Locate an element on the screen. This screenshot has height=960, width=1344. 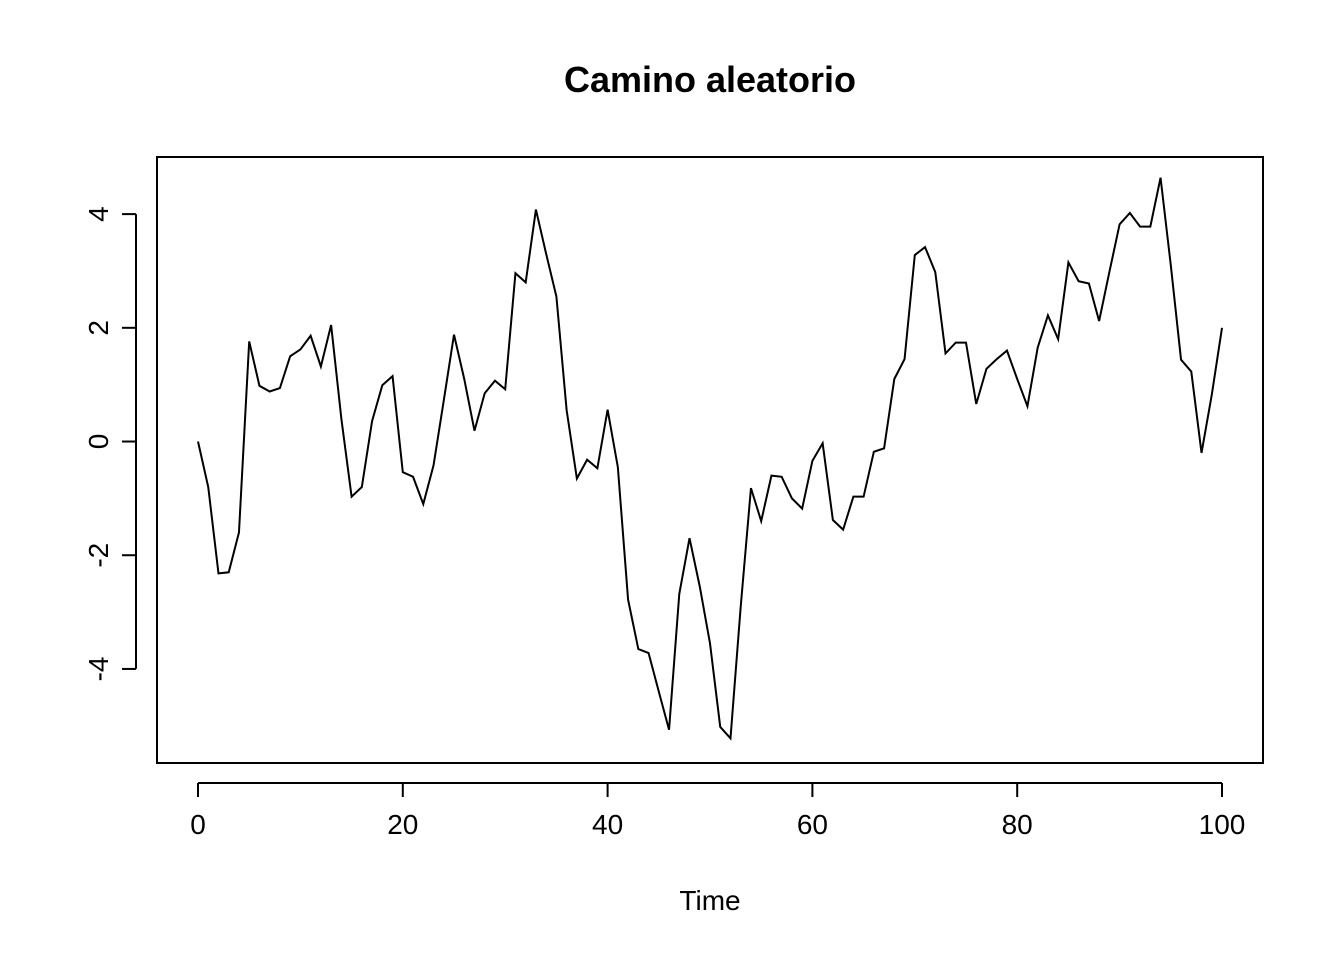
chart-title: Camino aleatorio is located at coordinates (710, 79).